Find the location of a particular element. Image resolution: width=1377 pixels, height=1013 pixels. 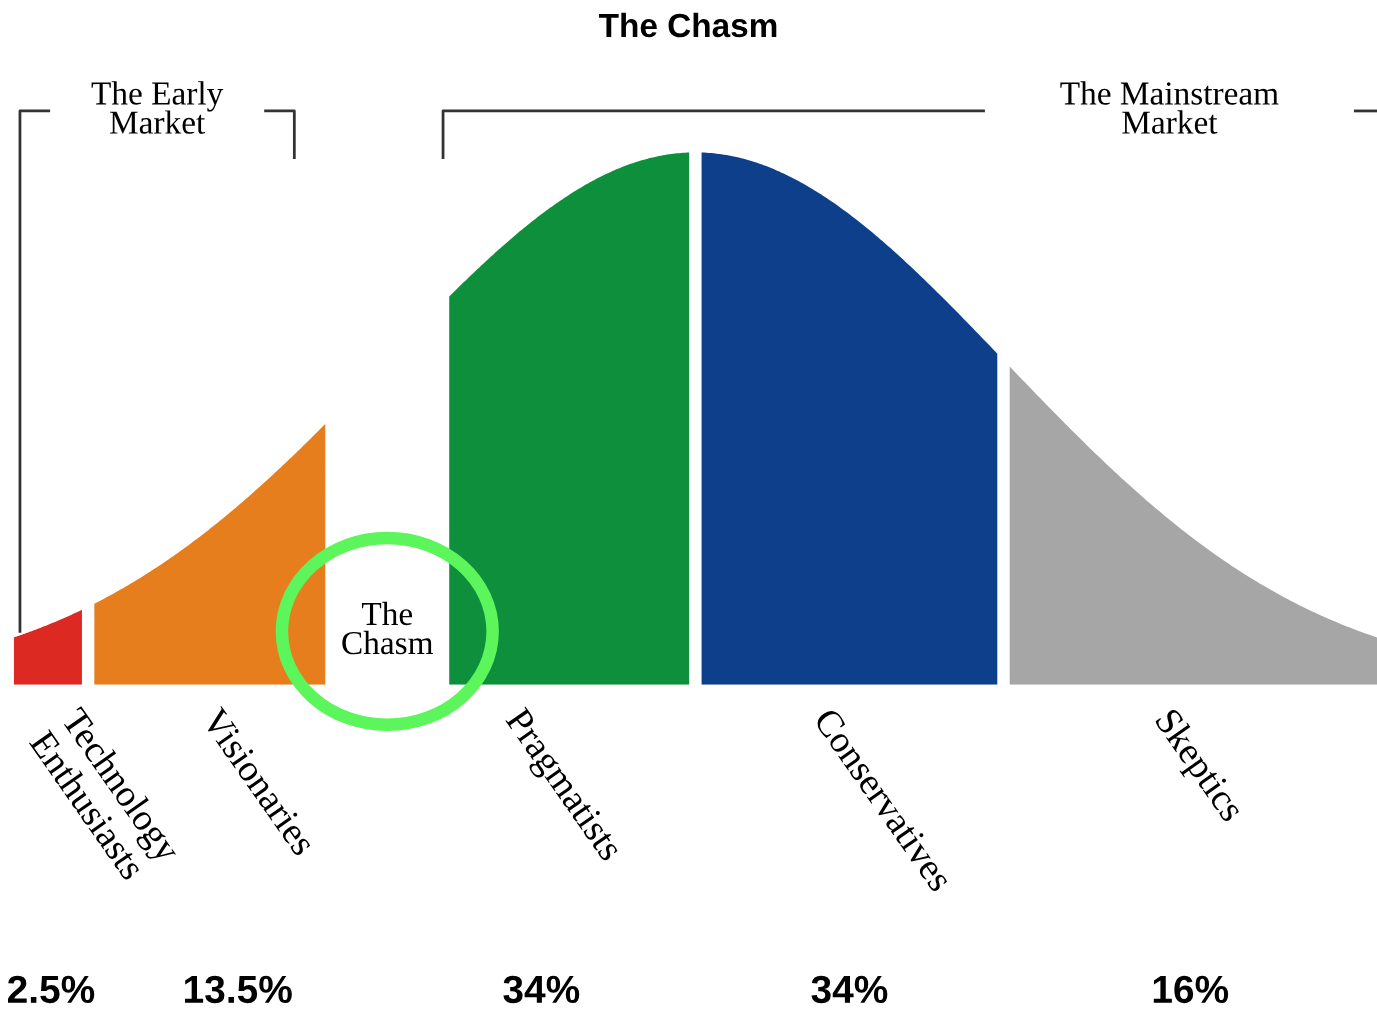

text: The Early Market is located at coordinates (157, 107).